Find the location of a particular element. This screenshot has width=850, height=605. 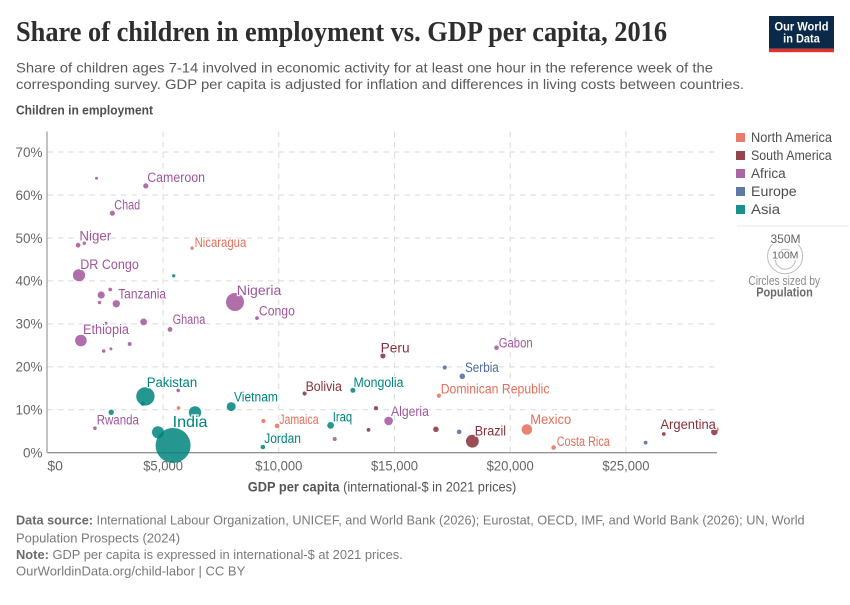

svg-text: DR Congo is located at coordinates (109, 264).